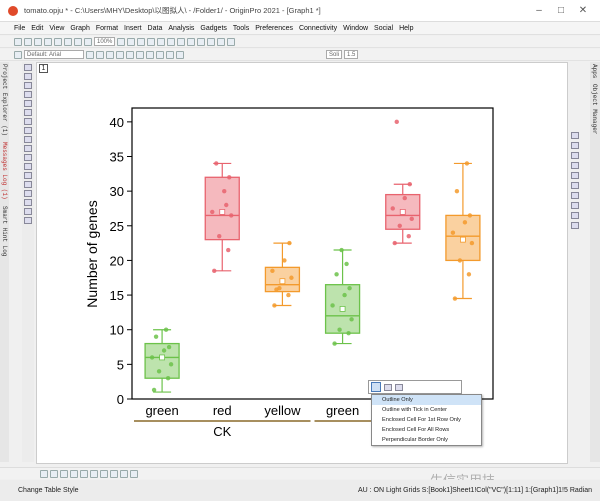 The height and width of the screenshot is (501, 600). What do you see at coordinates (48, 41) in the screenshot?
I see `print-icon` at bounding box center [48, 41].